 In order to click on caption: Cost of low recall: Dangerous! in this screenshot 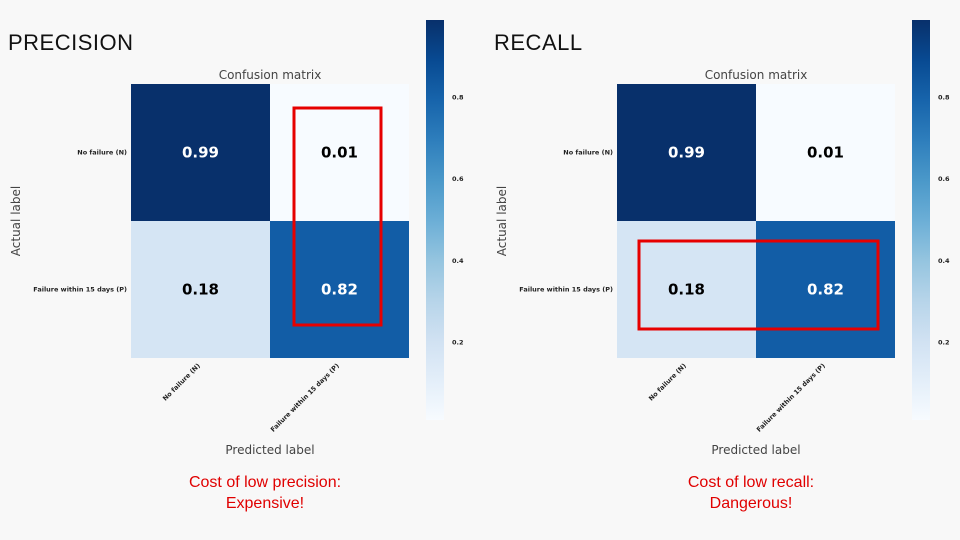, I will do `click(751, 493)`.